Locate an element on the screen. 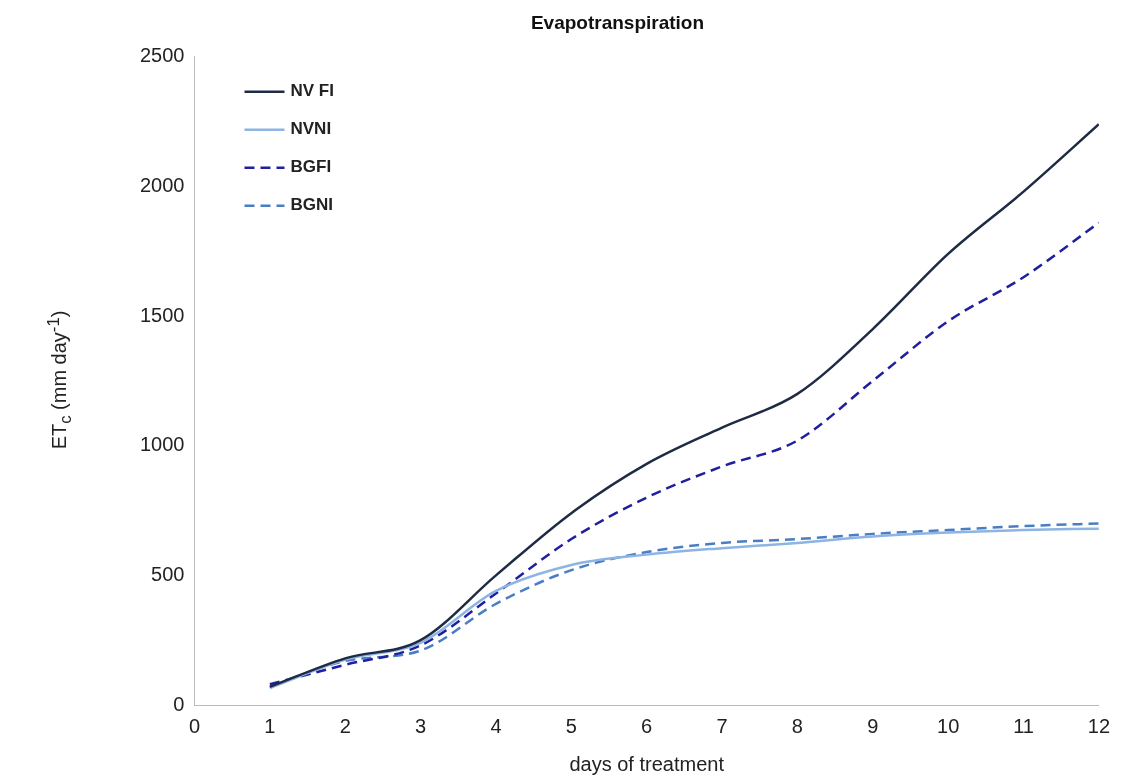 This screenshot has width=1121, height=781. chart-title: Evapotranspiration is located at coordinates (617, 22).